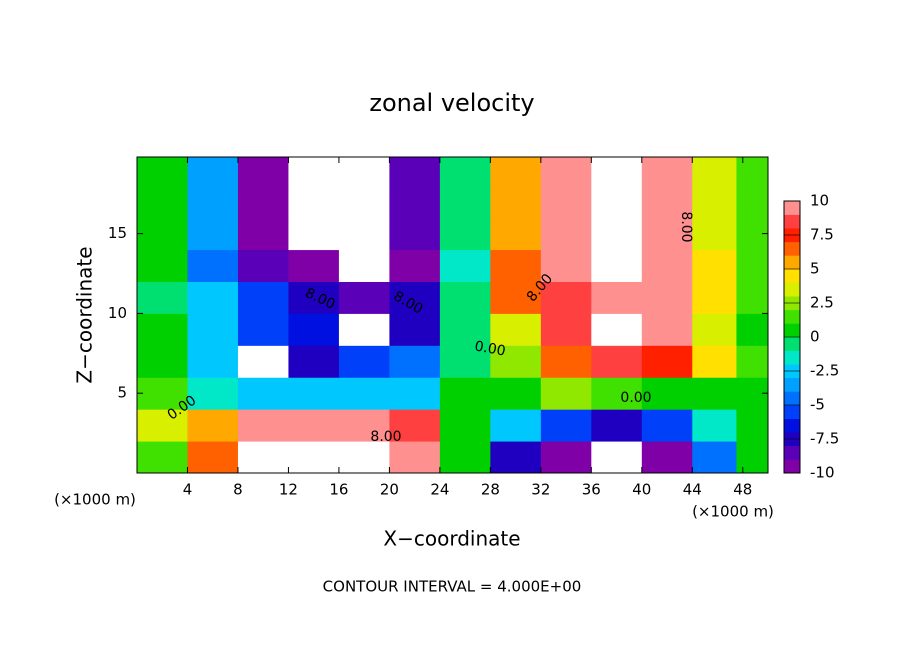 The height and width of the screenshot is (654, 904). I want to click on x-tick-label: 8, so click(238, 490).